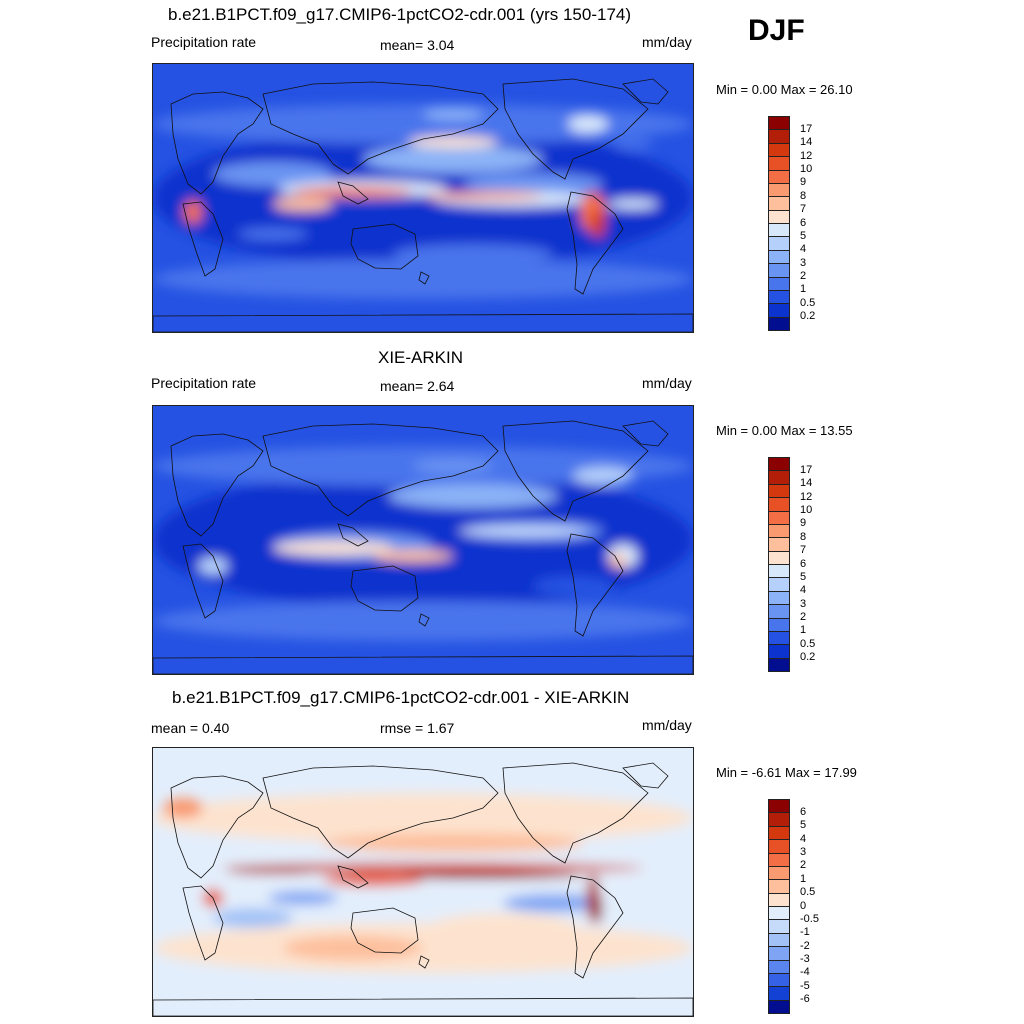  I want to click on map-obs, so click(423, 540).